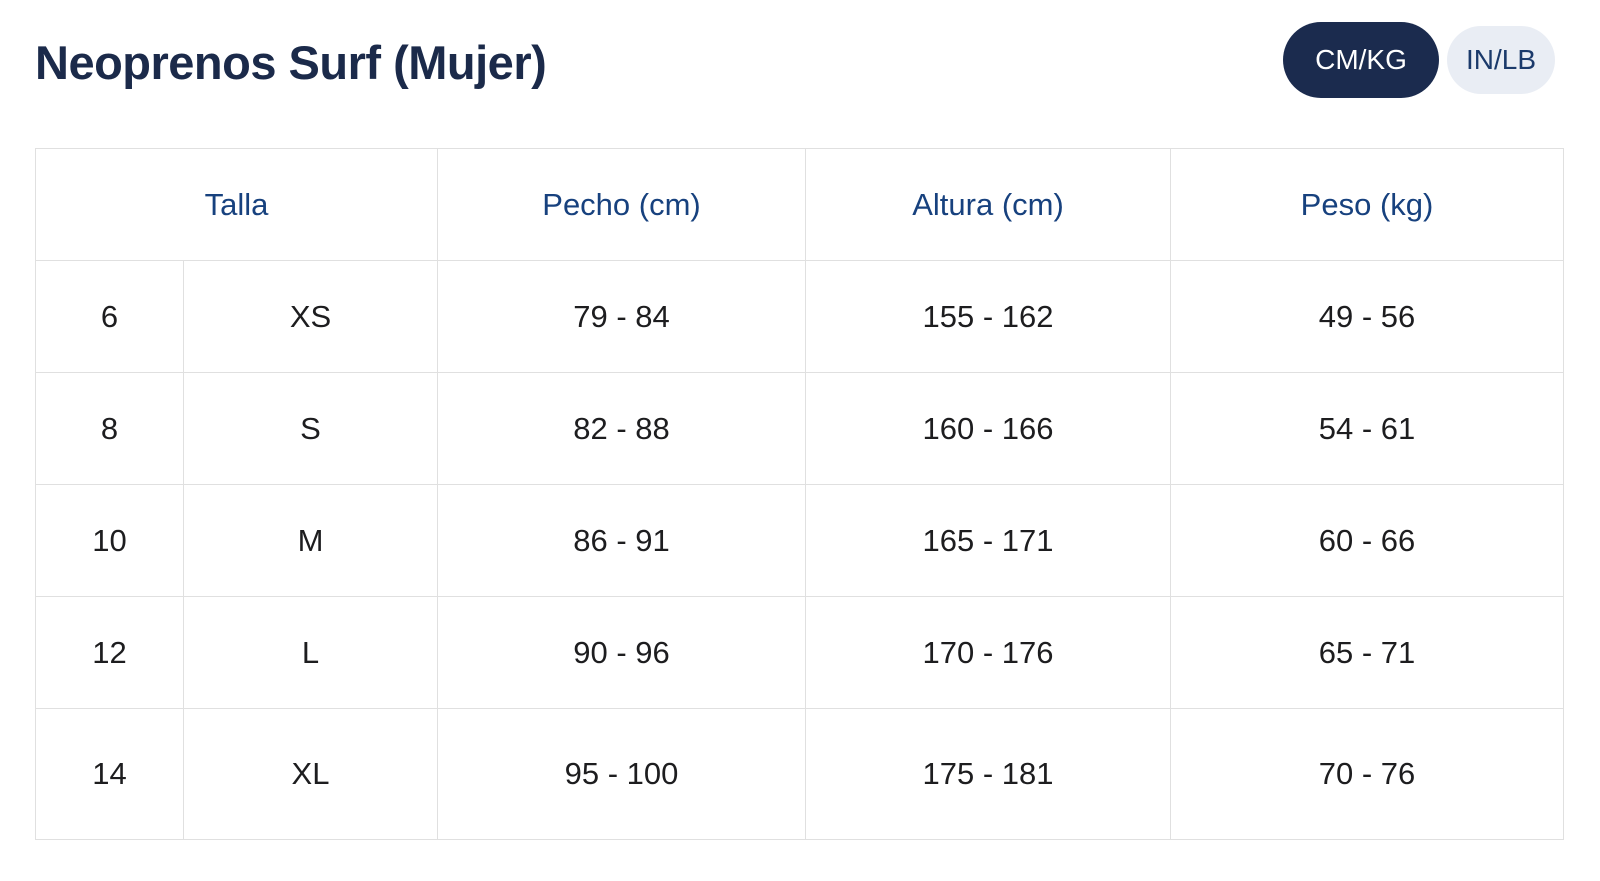  What do you see at coordinates (988, 652) in the screenshot?
I see `cell-height-range: 170 - 176` at bounding box center [988, 652].